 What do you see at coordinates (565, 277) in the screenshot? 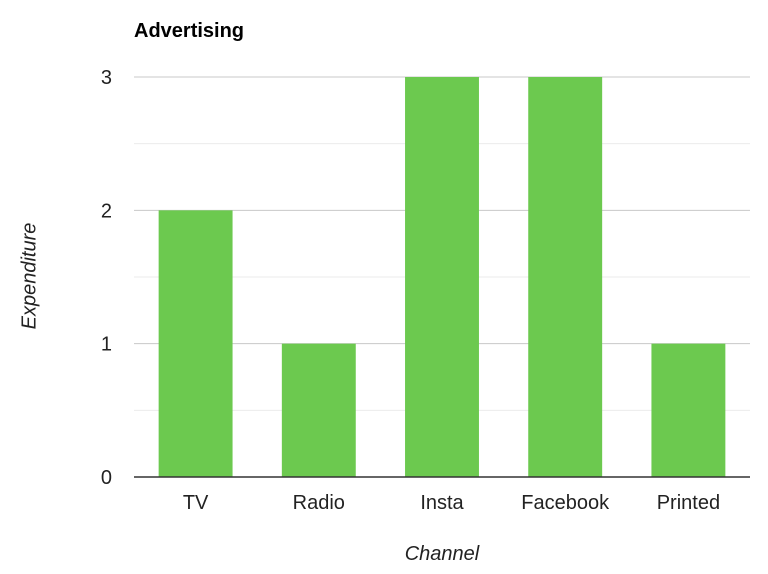
I see `bar-facebook` at bounding box center [565, 277].